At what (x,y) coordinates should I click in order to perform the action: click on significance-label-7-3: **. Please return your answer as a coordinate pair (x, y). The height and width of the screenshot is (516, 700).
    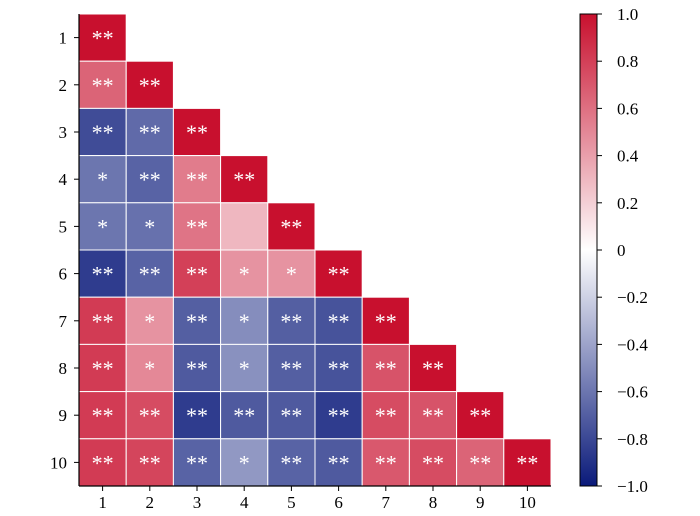
    Looking at the image, I should click on (197, 321).